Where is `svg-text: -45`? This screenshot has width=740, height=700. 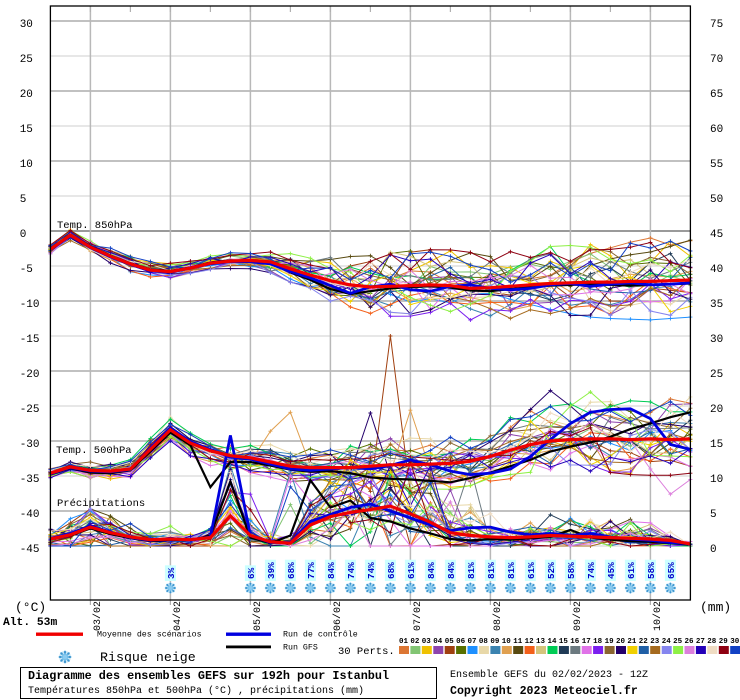 svg-text: -45 is located at coordinates (30, 550).